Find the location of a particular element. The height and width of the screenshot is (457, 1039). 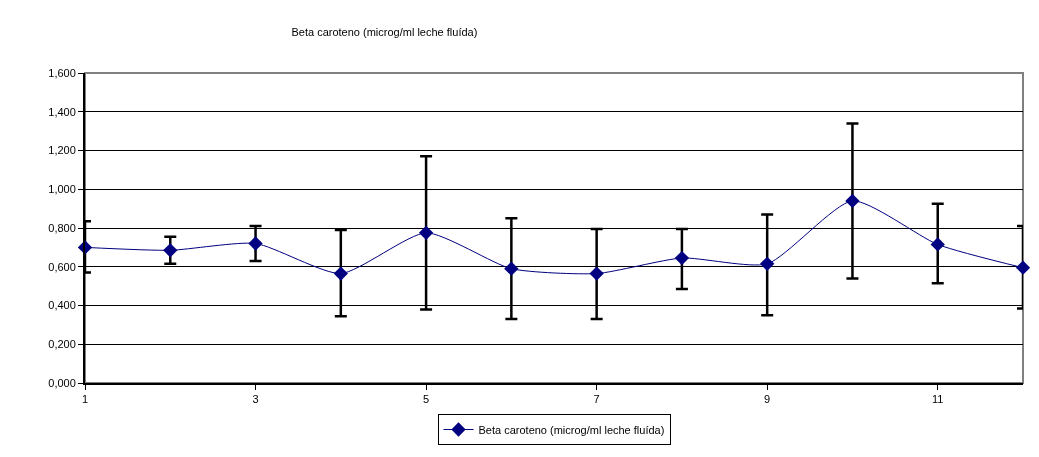

x-tick-label: 3 is located at coordinates (255, 399).